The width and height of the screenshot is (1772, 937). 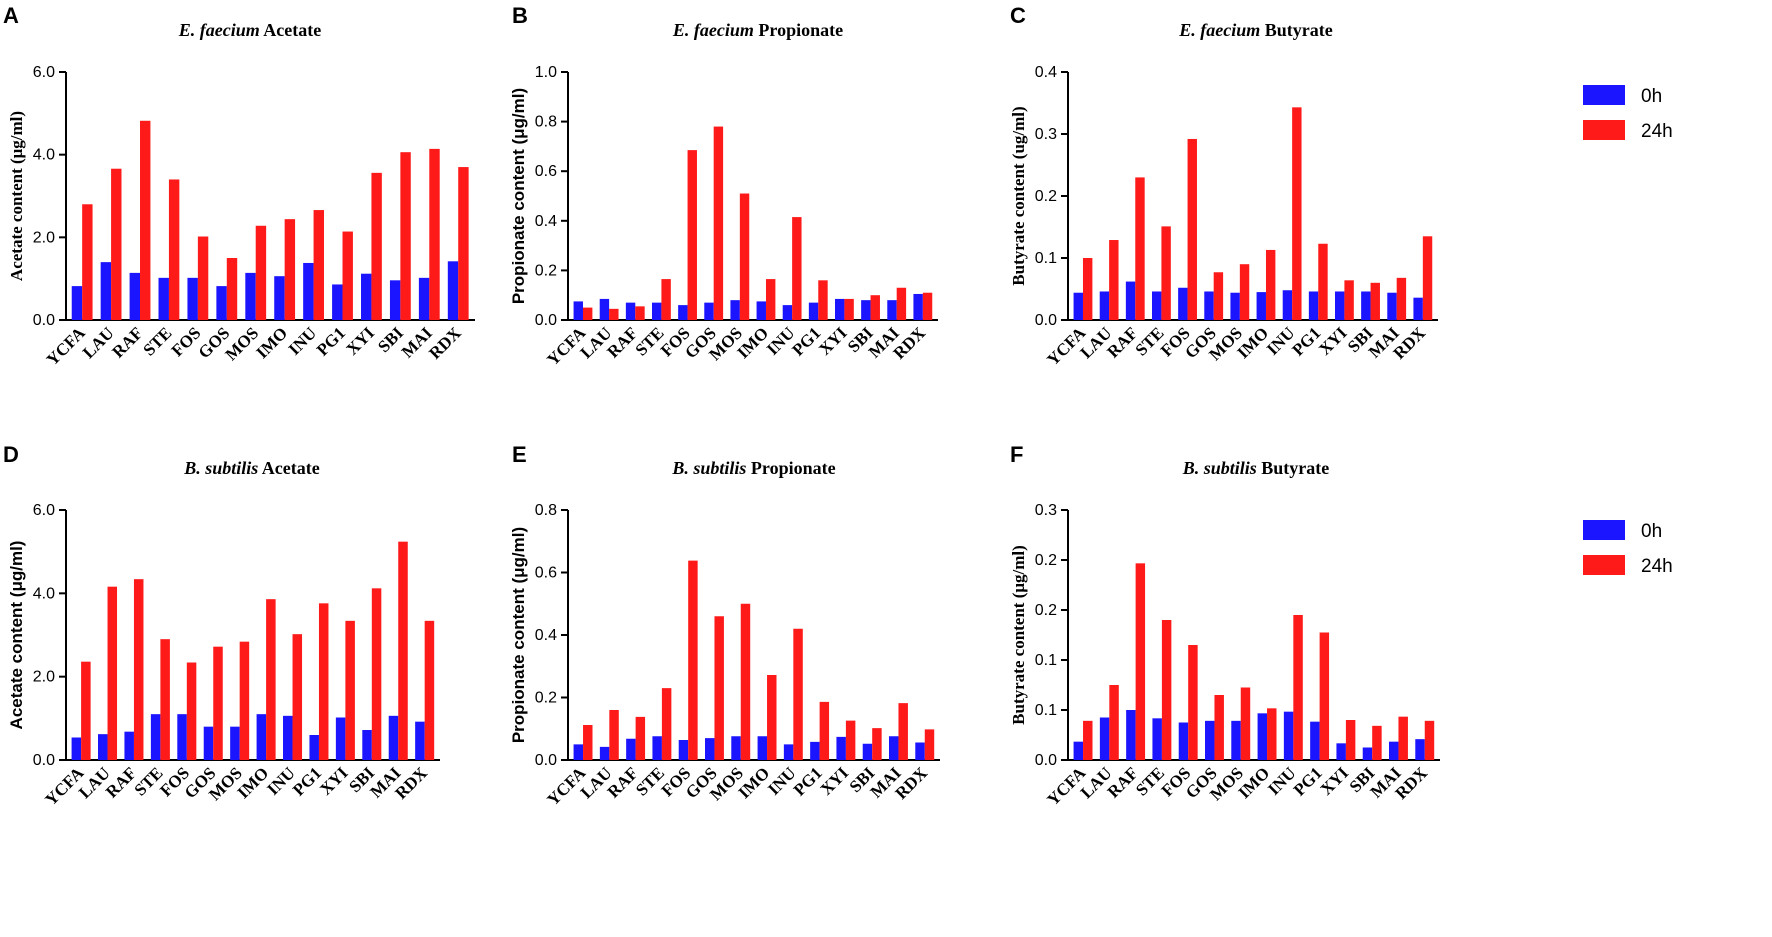 What do you see at coordinates (157, 341) in the screenshot?
I see `x-tick-label: STE` at bounding box center [157, 341].